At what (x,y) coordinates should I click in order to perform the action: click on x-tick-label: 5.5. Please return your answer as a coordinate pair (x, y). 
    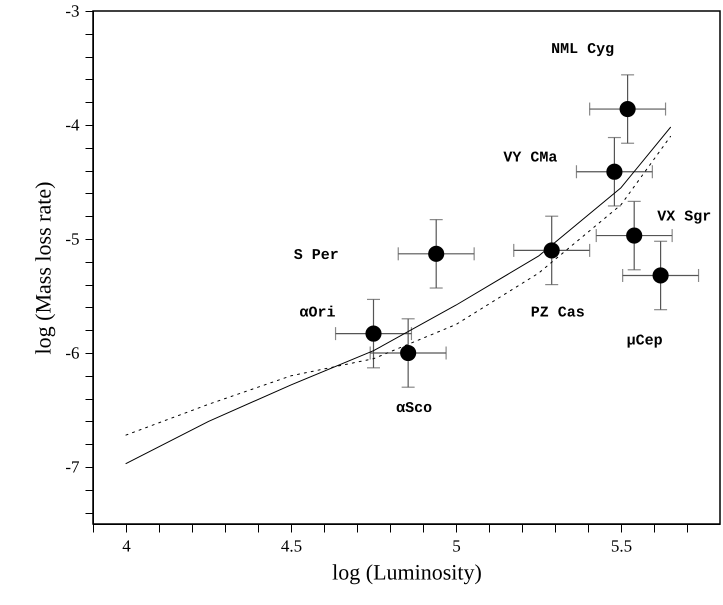
    Looking at the image, I should click on (621, 546).